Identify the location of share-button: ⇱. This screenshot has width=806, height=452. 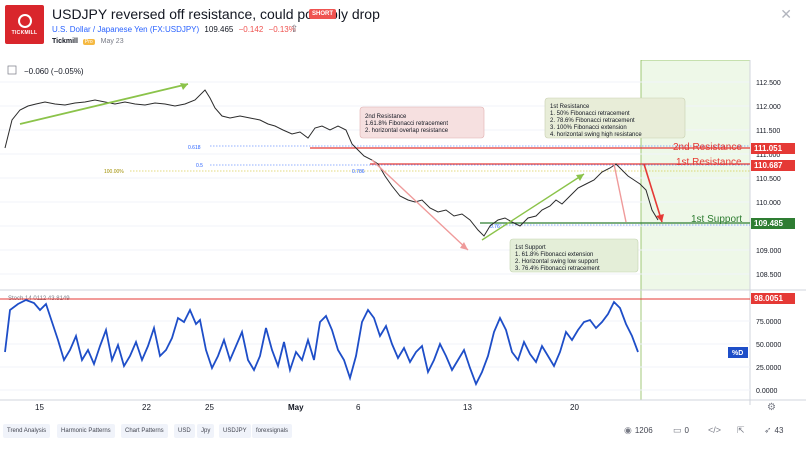
(741, 430).